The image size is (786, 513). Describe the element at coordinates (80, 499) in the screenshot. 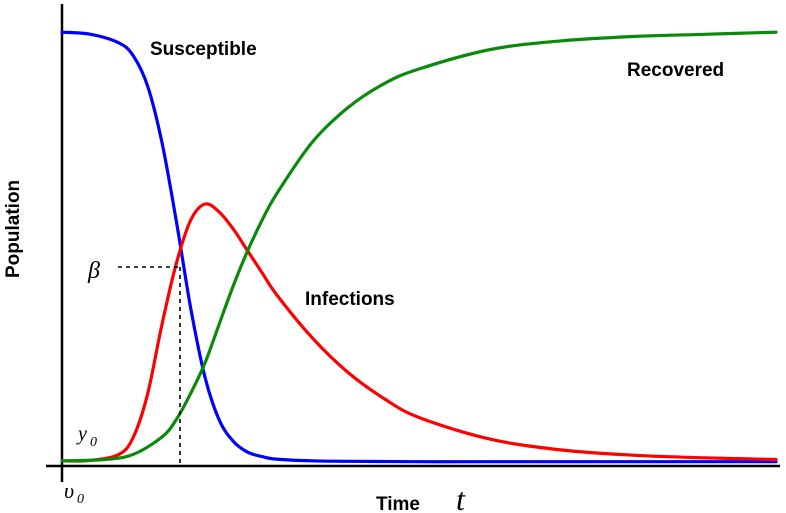

I see `v0-subscript: 0` at that location.